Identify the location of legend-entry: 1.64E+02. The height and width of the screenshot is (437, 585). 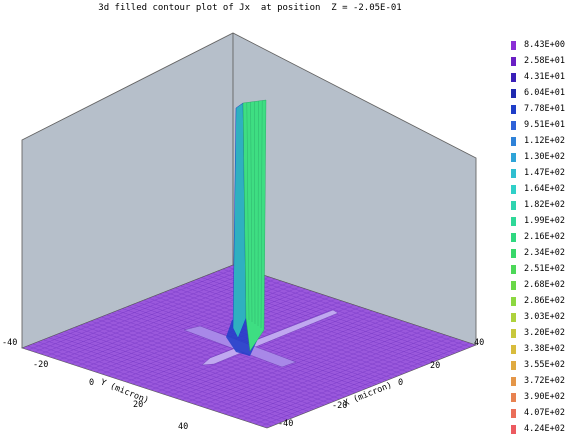
(538, 189).